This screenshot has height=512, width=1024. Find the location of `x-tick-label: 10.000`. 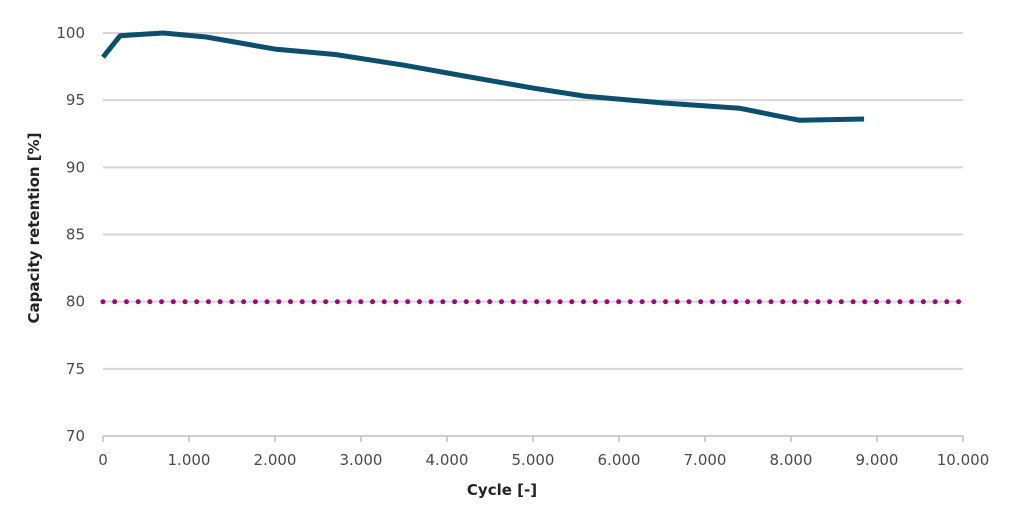

x-tick-label: 10.000 is located at coordinates (963, 460).